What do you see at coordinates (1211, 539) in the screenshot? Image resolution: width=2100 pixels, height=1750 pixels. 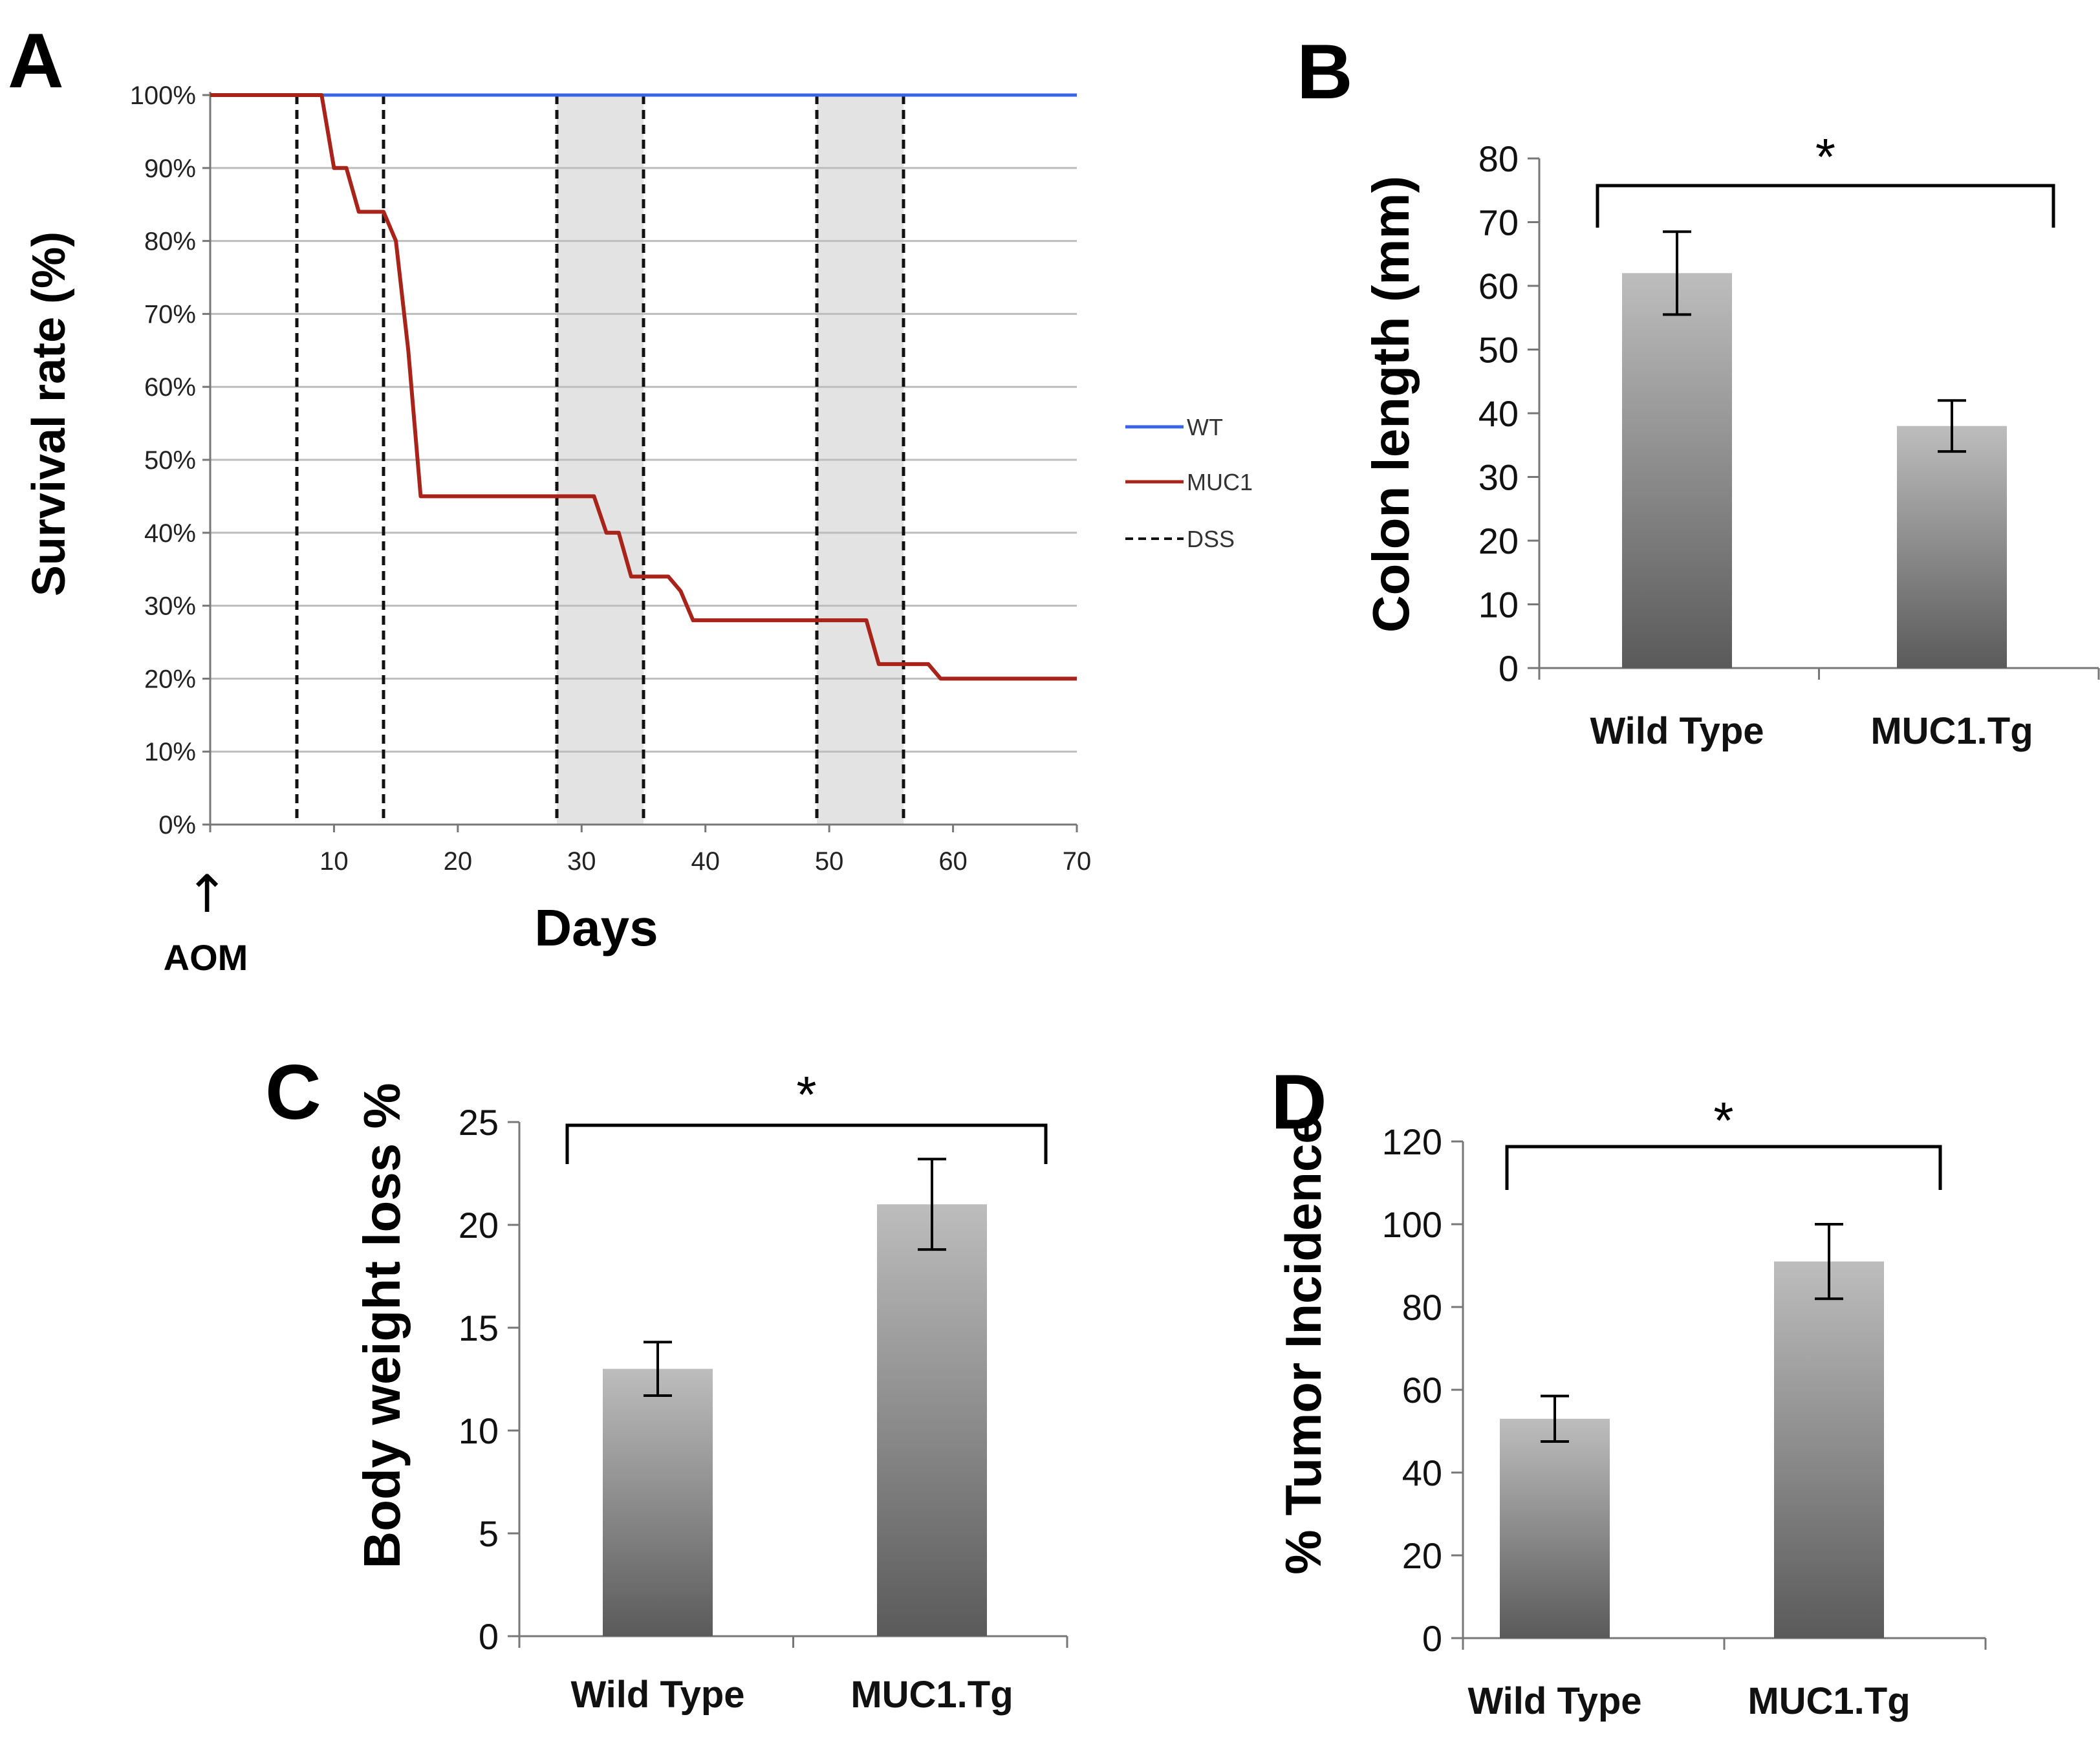 I see `legend-dss-label: DSS` at bounding box center [1211, 539].